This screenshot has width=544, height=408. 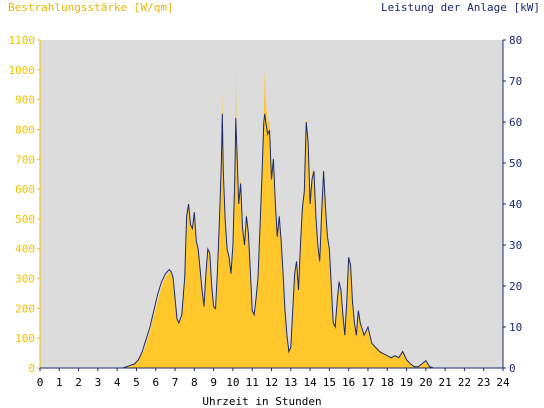 What do you see at coordinates (25, 129) in the screenshot?
I see `y-left-tick-label: 800` at bounding box center [25, 129].